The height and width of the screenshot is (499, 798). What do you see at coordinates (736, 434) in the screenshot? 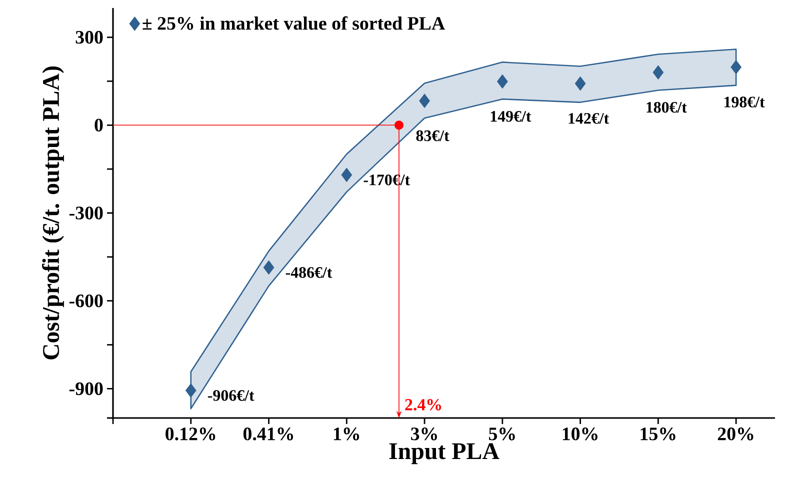
I see `x-tick-label: 20%` at bounding box center [736, 434].